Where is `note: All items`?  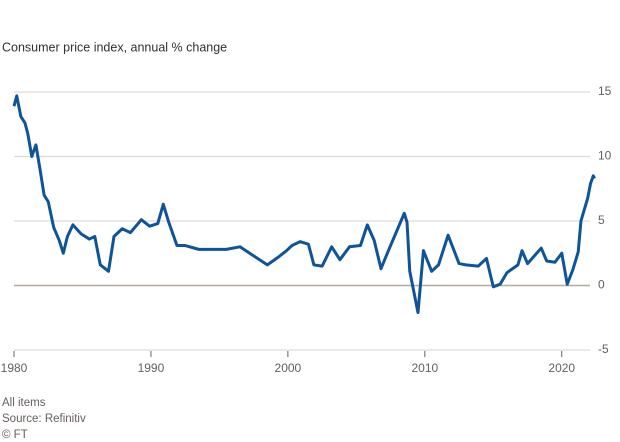
note: All items is located at coordinates (24, 403).